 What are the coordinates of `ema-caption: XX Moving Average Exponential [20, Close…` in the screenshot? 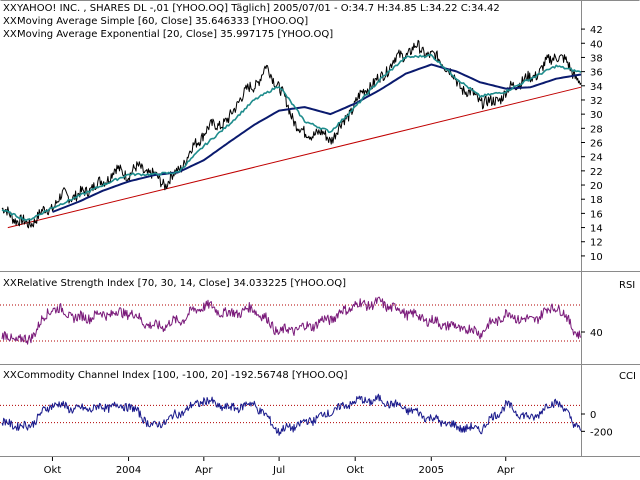 It's located at (168, 34).